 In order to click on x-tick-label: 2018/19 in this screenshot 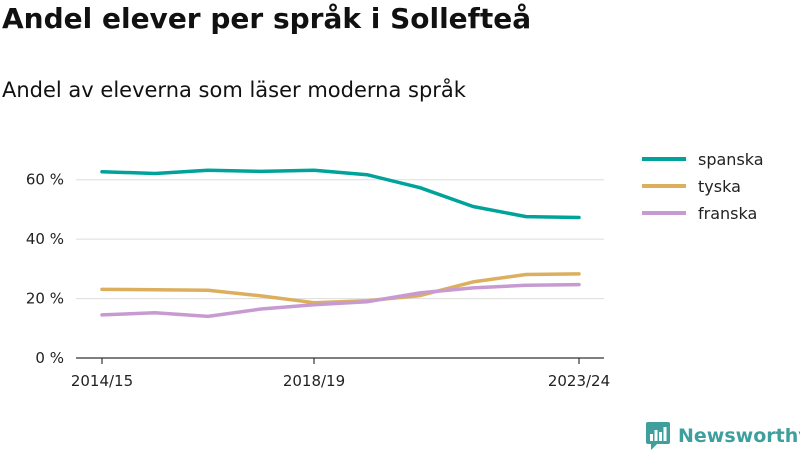, I will do `click(314, 381)`.